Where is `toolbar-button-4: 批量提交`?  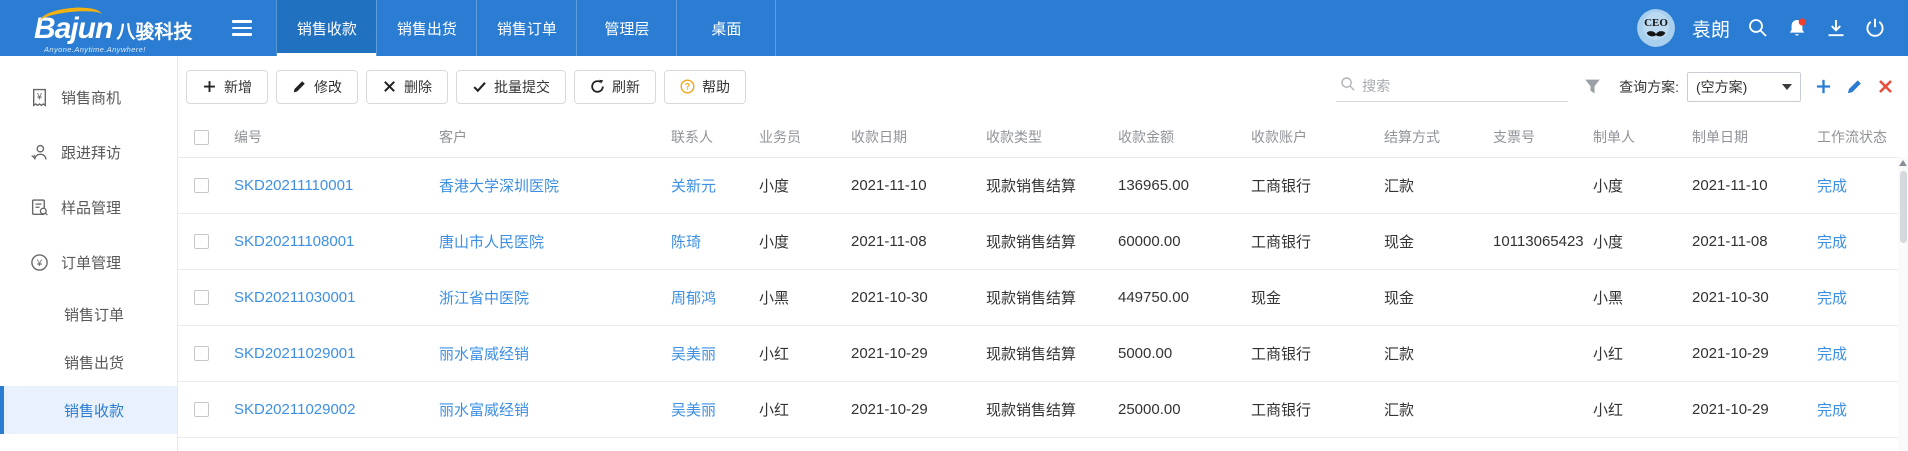 toolbar-button-4: 批量提交 is located at coordinates (511, 86).